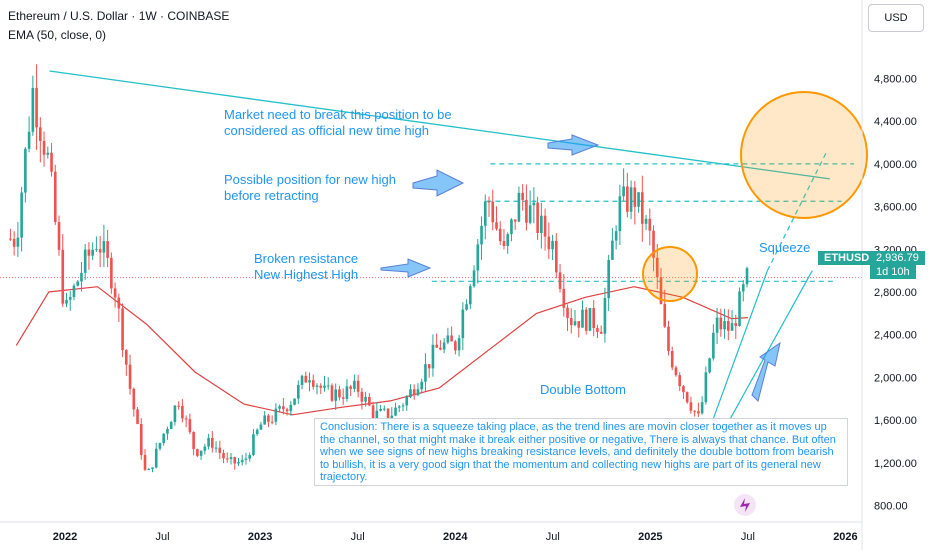 The width and height of the screenshot is (932, 555). What do you see at coordinates (573, 145) in the screenshot?
I see `resistance-arrow-icon` at bounding box center [573, 145].